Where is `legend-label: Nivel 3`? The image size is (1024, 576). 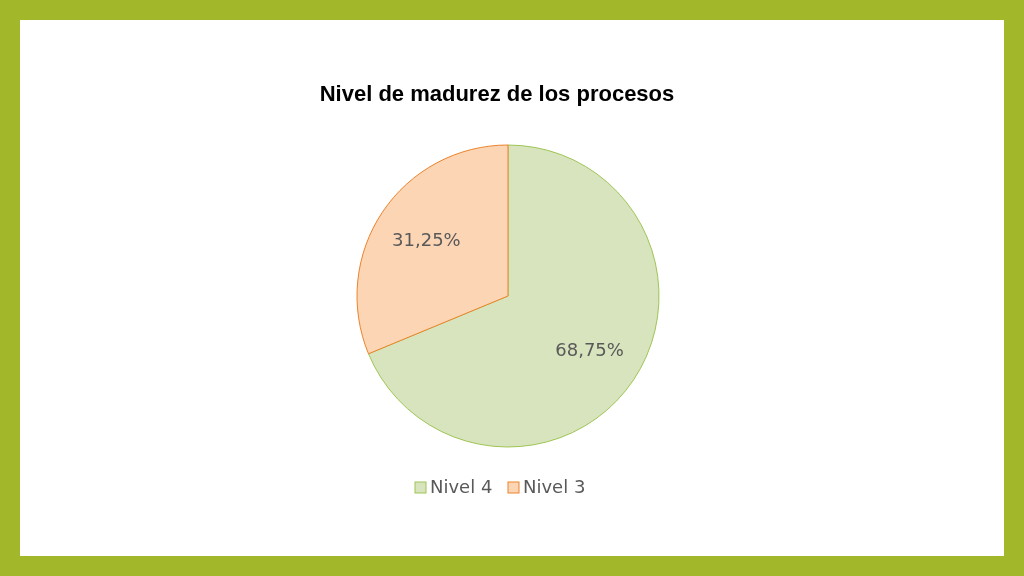
legend-label: Nivel 3 is located at coordinates (554, 486).